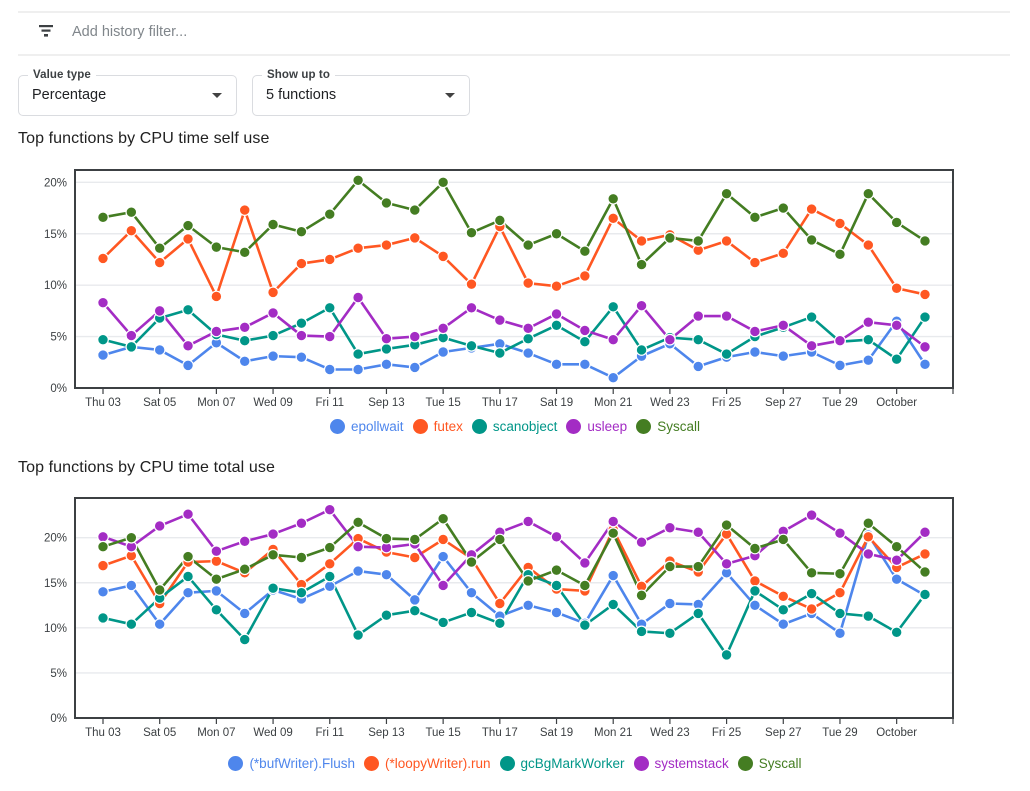  What do you see at coordinates (668, 426) in the screenshot?
I see `legend-item-syscall: Syscall` at bounding box center [668, 426].